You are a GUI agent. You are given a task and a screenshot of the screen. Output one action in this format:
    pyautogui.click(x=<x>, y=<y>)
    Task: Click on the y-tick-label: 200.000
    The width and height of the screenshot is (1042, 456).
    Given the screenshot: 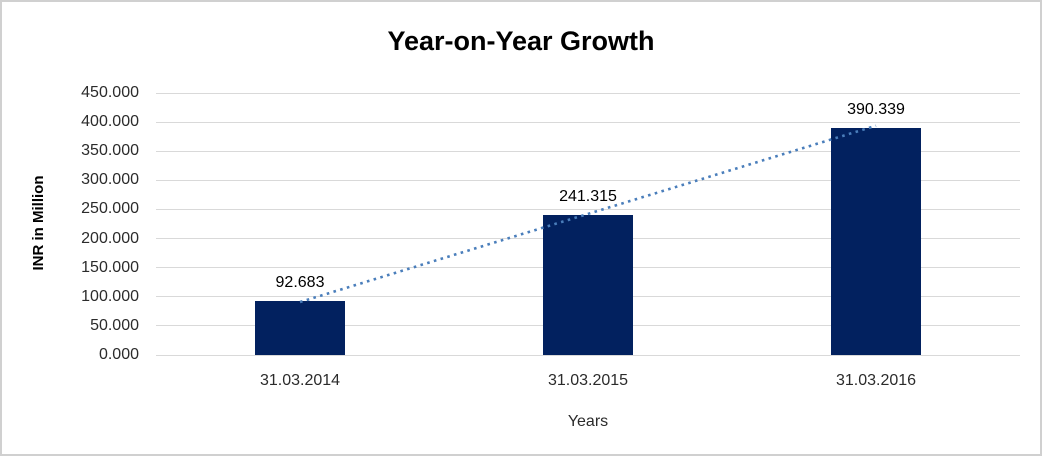 What is the action you would take?
    pyautogui.click(x=110, y=238)
    